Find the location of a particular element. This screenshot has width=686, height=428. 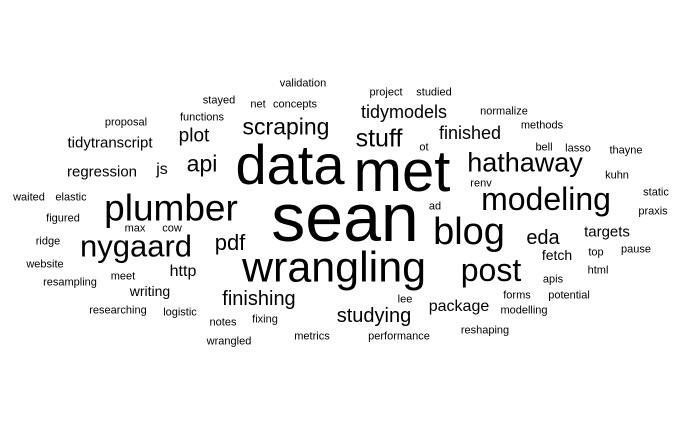

word-hathaway: hathaway is located at coordinates (525, 162).